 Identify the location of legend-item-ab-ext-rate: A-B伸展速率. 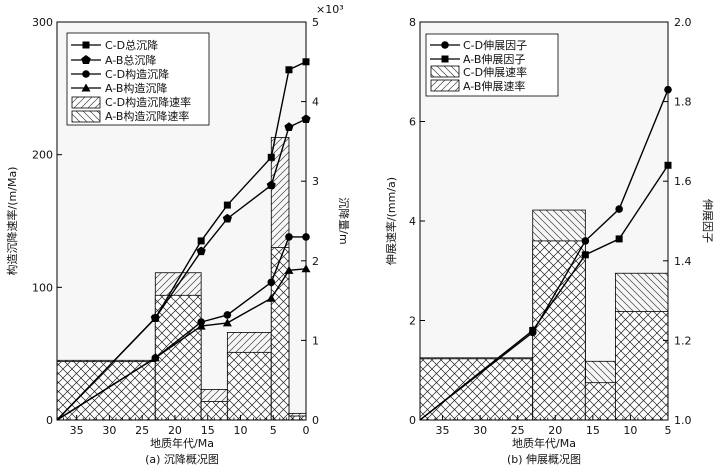
(494, 86).